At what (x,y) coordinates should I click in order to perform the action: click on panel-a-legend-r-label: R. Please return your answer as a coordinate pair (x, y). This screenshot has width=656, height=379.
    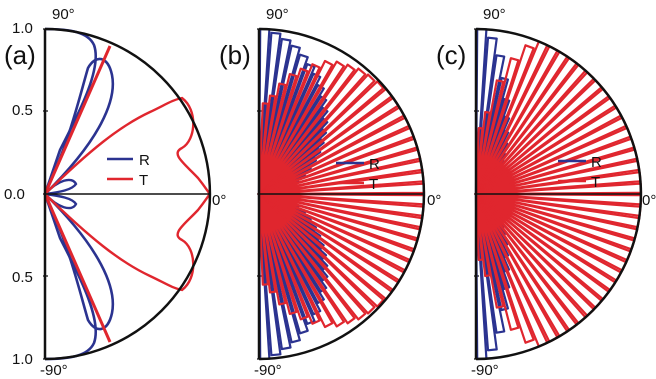
    Looking at the image, I should click on (144, 160).